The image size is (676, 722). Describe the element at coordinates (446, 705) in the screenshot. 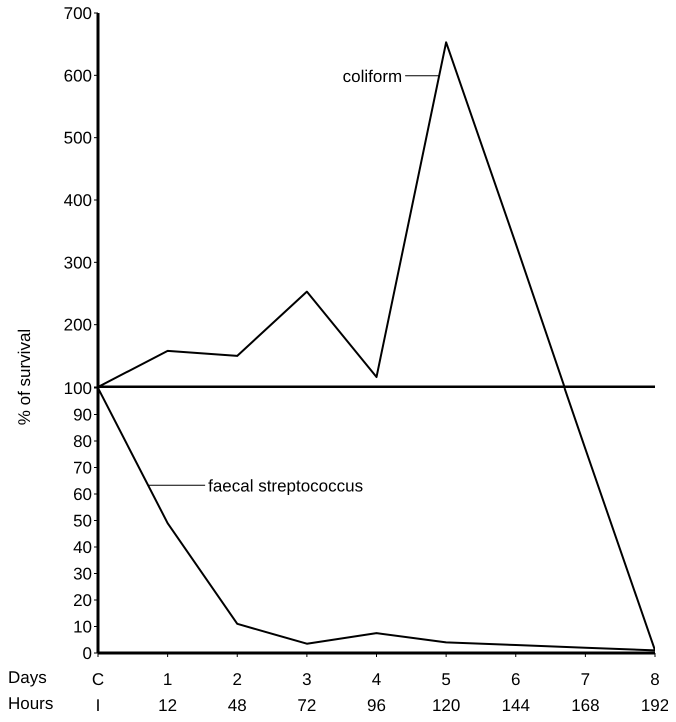

I see `text: 120` at that location.